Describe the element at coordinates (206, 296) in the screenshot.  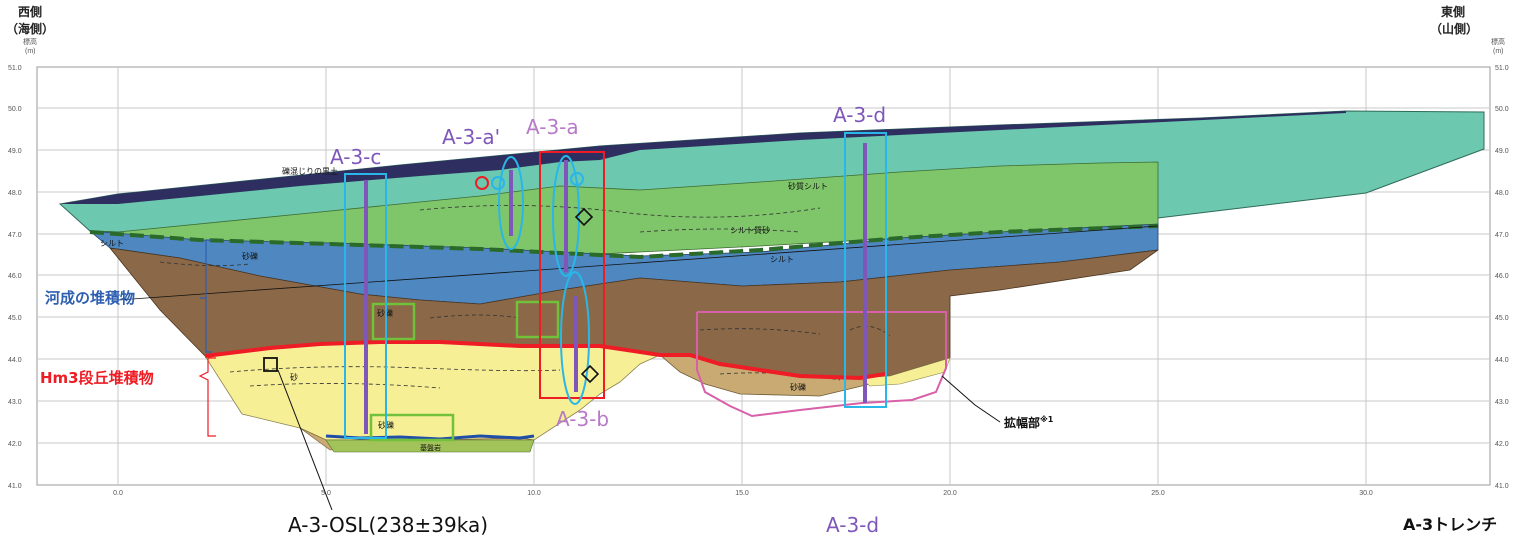
I see `fluvial-bracket` at that location.